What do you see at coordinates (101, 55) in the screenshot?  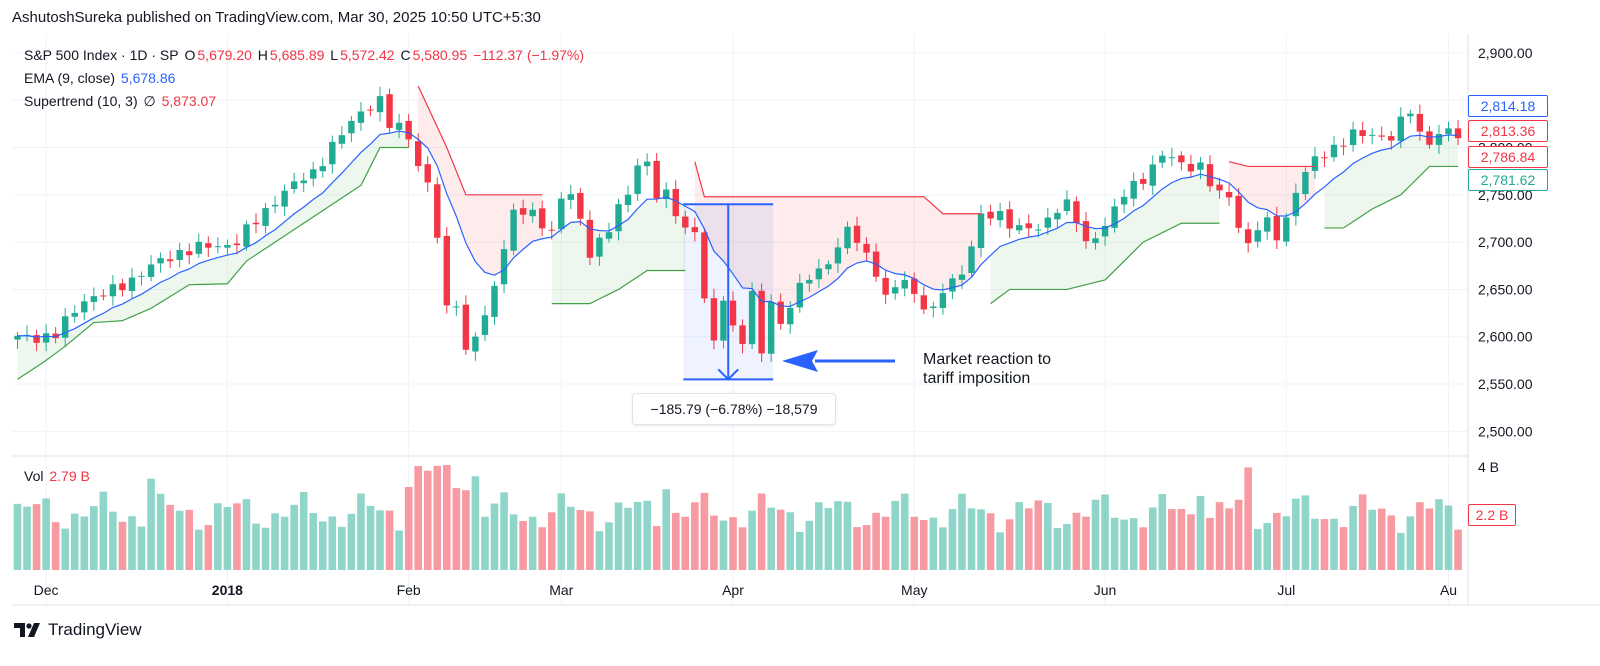 I see `legend-symbol: S&P 500 Index · 1D · SP` at bounding box center [101, 55].